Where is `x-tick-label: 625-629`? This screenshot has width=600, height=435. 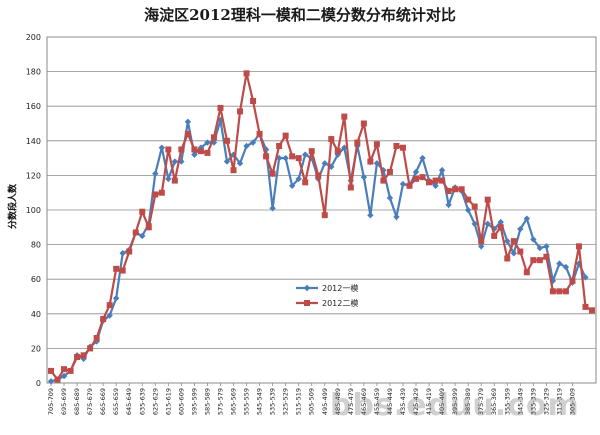 x-tick-label: 625-629 is located at coordinates (155, 401).